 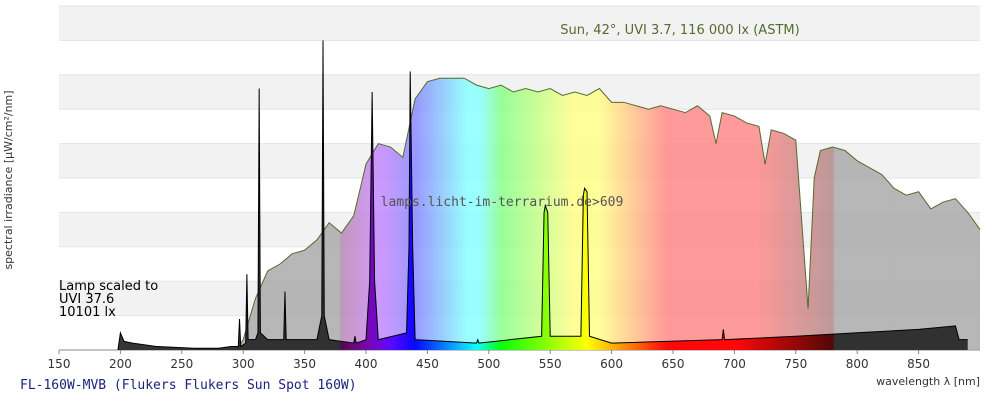 I want to click on annotation: Lamp scaled to, so click(x=108, y=286).